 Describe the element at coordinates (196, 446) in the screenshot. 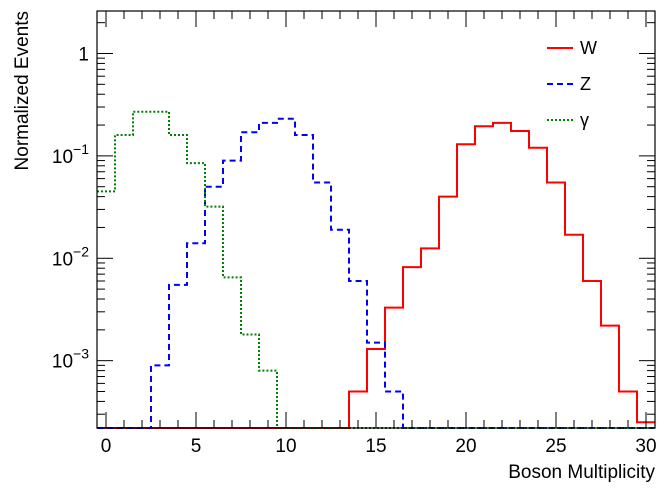

I see `x-tick-label: 5` at that location.